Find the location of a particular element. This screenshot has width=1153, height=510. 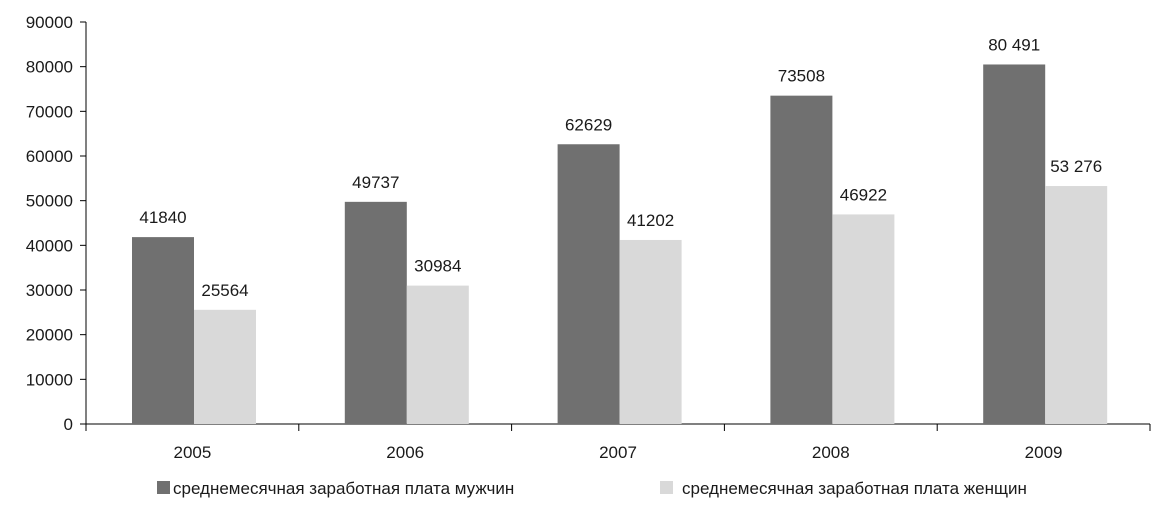

y-tick-label: 10000 is located at coordinates (49, 379).